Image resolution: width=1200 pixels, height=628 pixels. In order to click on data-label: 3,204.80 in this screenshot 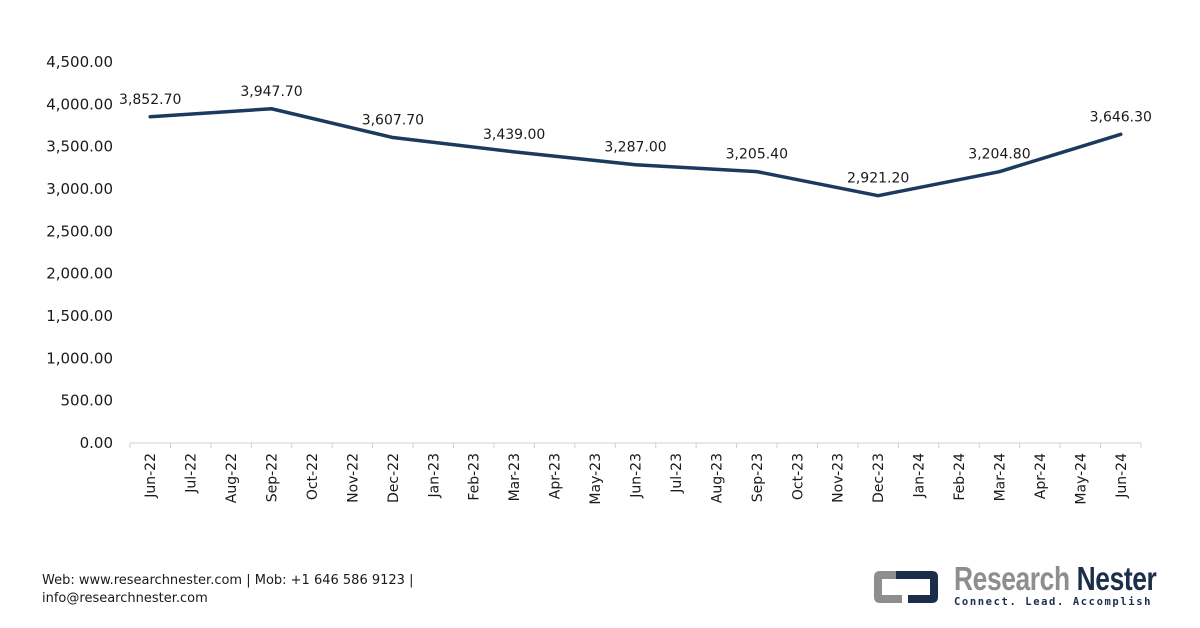, I will do `click(999, 155)`.